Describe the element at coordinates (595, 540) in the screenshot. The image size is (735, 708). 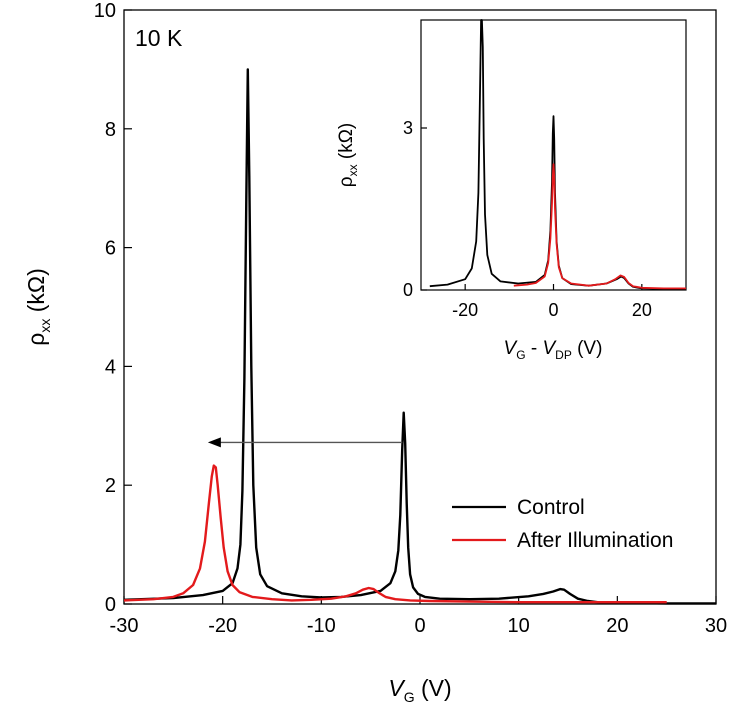
I see `legend-label-after-illumination: After Illumination` at that location.